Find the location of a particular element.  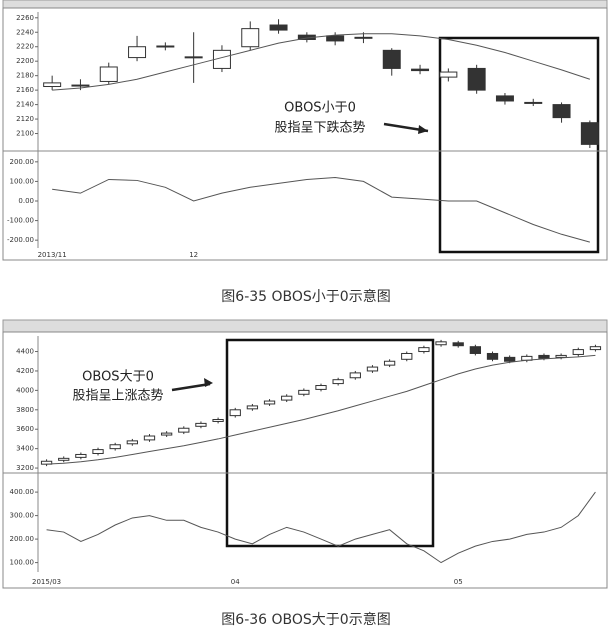

x-tick-label: 2013/11 is located at coordinates (52, 255).